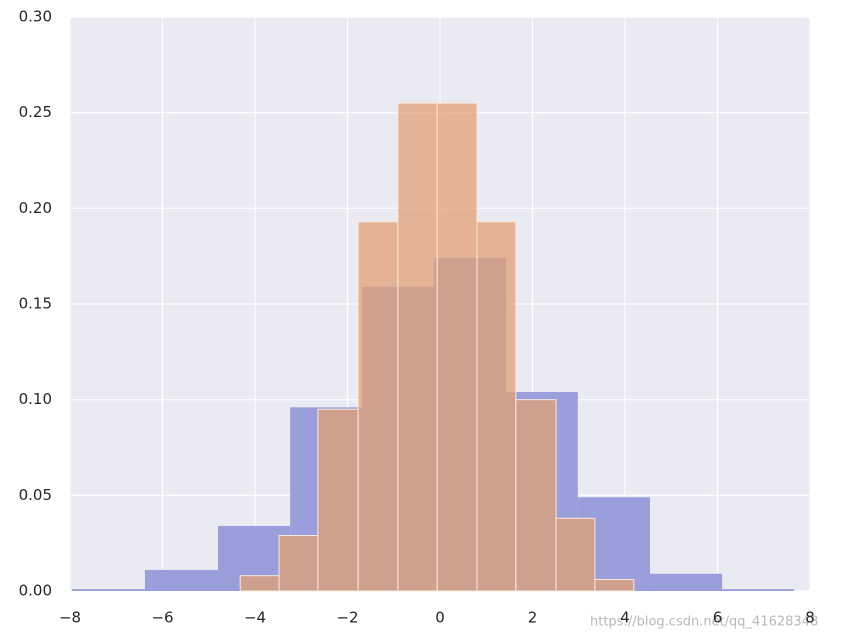 This screenshot has height=641, width=854. Describe the element at coordinates (35, 304) in the screenshot. I see `y-tick-label: 0.15` at that location.